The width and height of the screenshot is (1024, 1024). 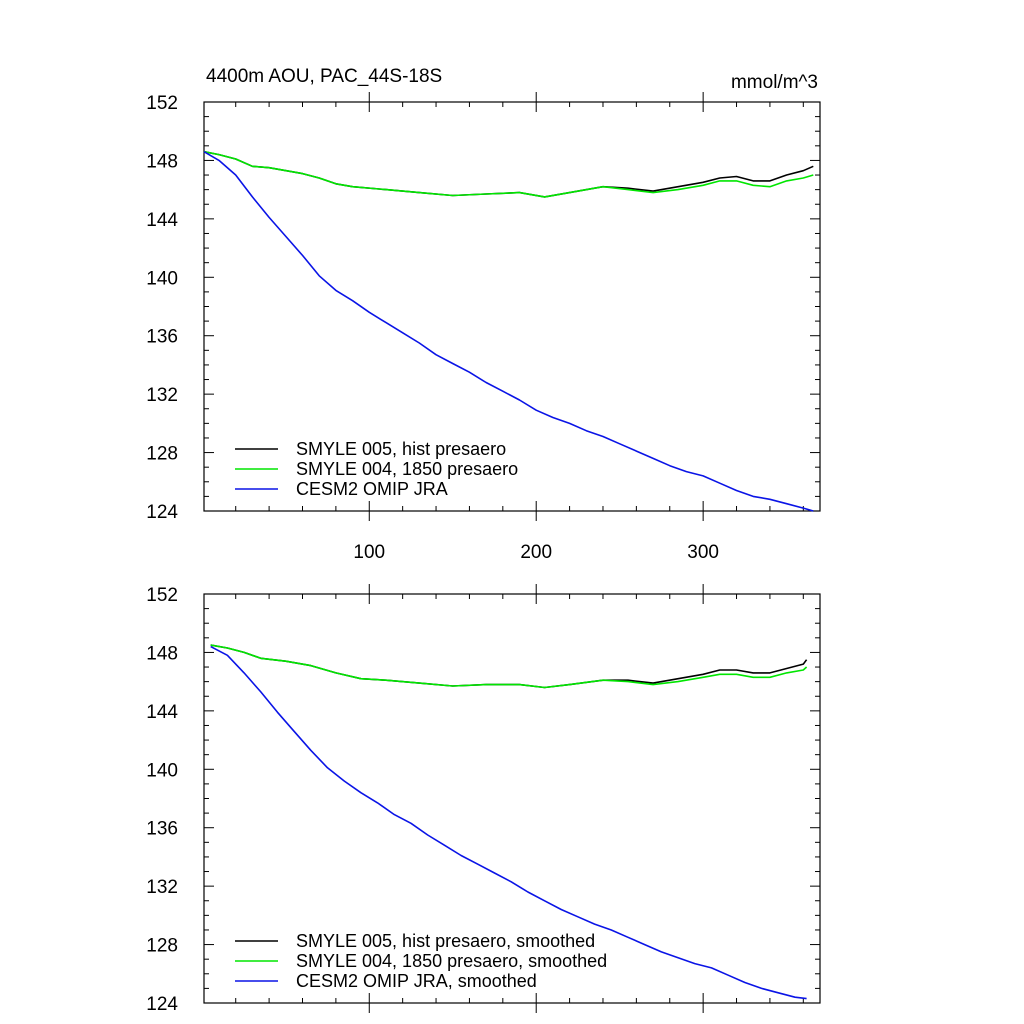 I want to click on legend-label-1: SMYLE 005, hist presaero, so click(x=401, y=449).